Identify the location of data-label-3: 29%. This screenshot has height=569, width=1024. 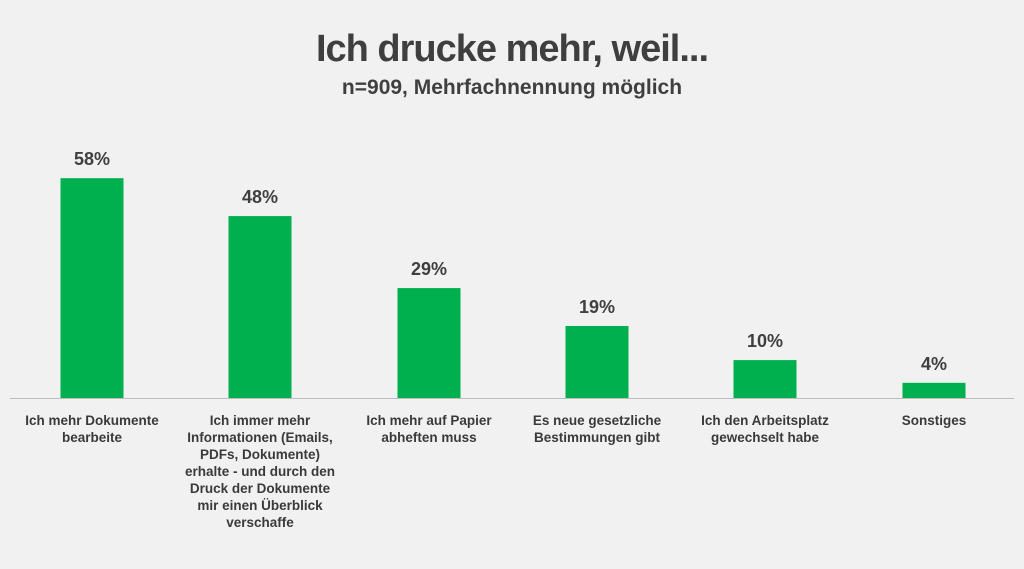
(429, 269).